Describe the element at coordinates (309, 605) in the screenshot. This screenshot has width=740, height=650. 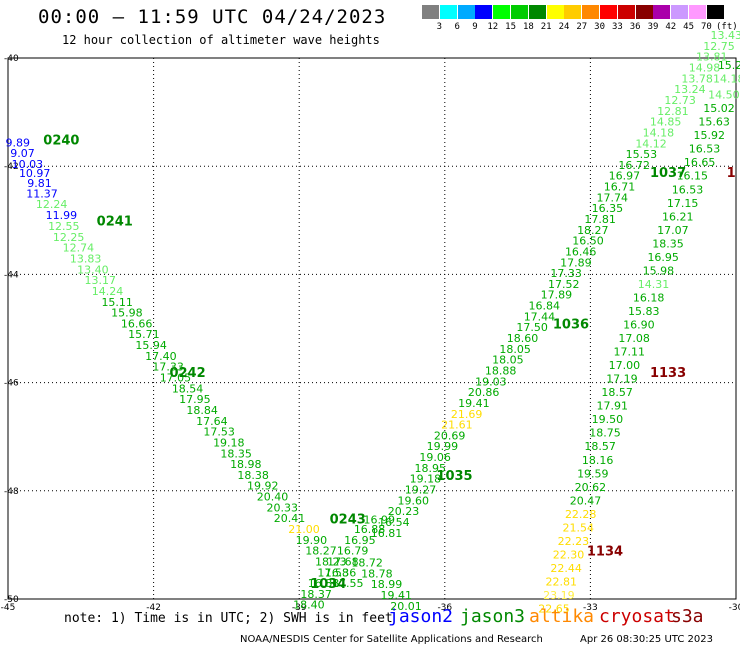
I see `swh-value-label: 18.40` at that location.